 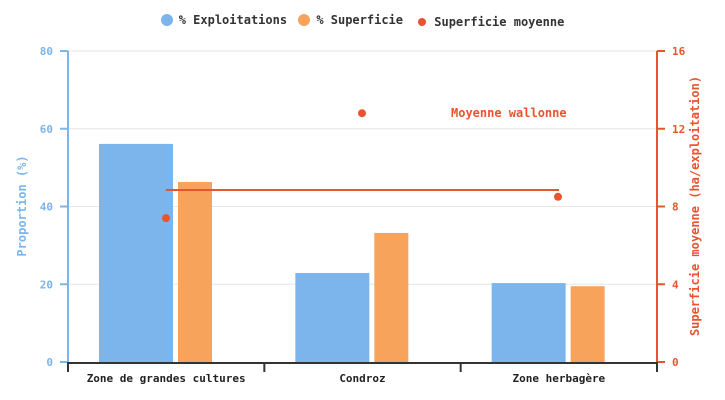 What do you see at coordinates (679, 51) in the screenshot?
I see `y-tick-label-right: 16` at bounding box center [679, 51].